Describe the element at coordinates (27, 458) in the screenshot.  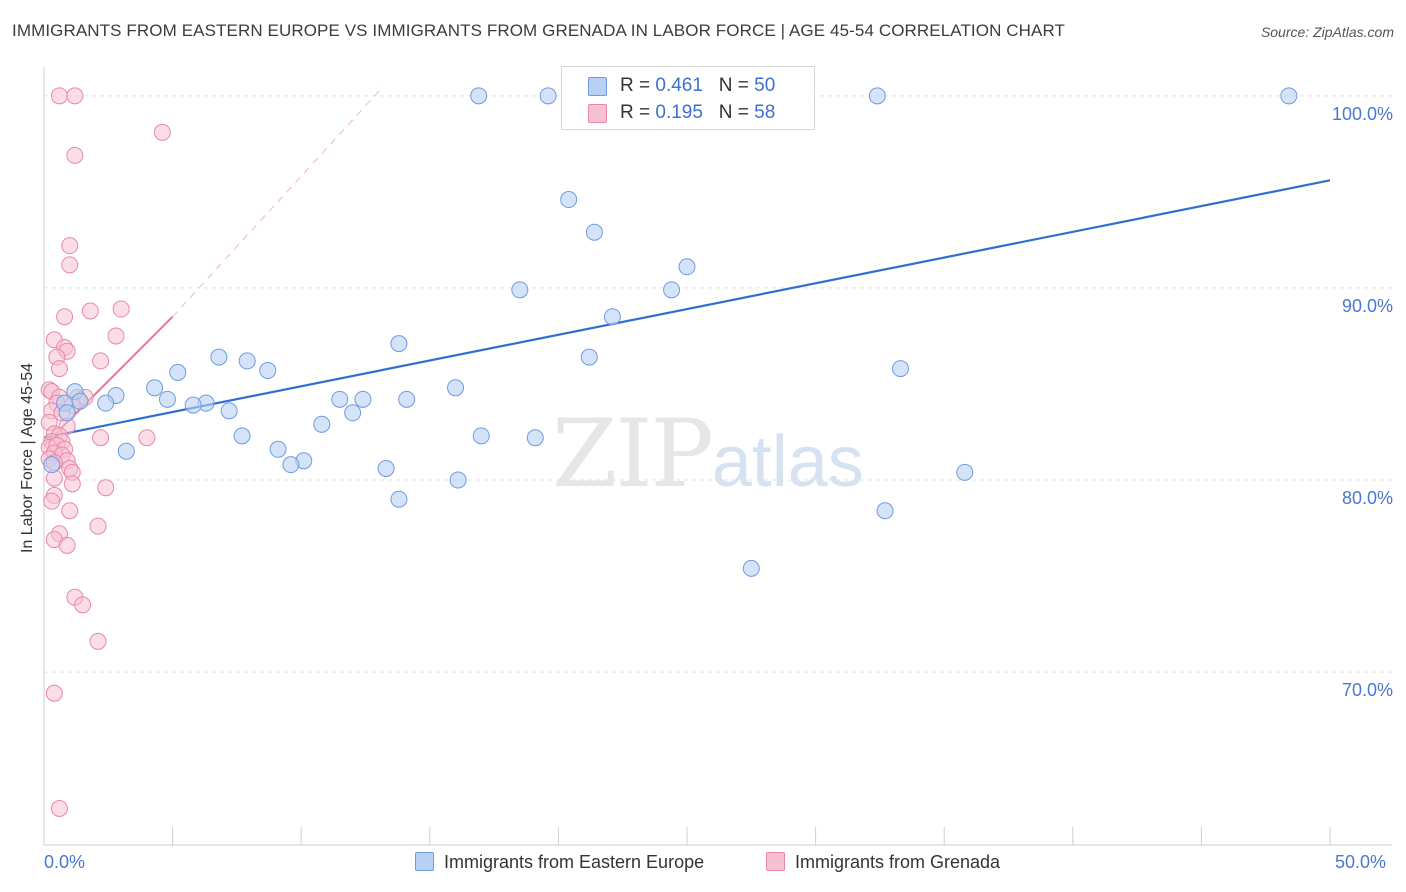
I see `y-axis-label: In Labor Force | Age 45-54` at that location.